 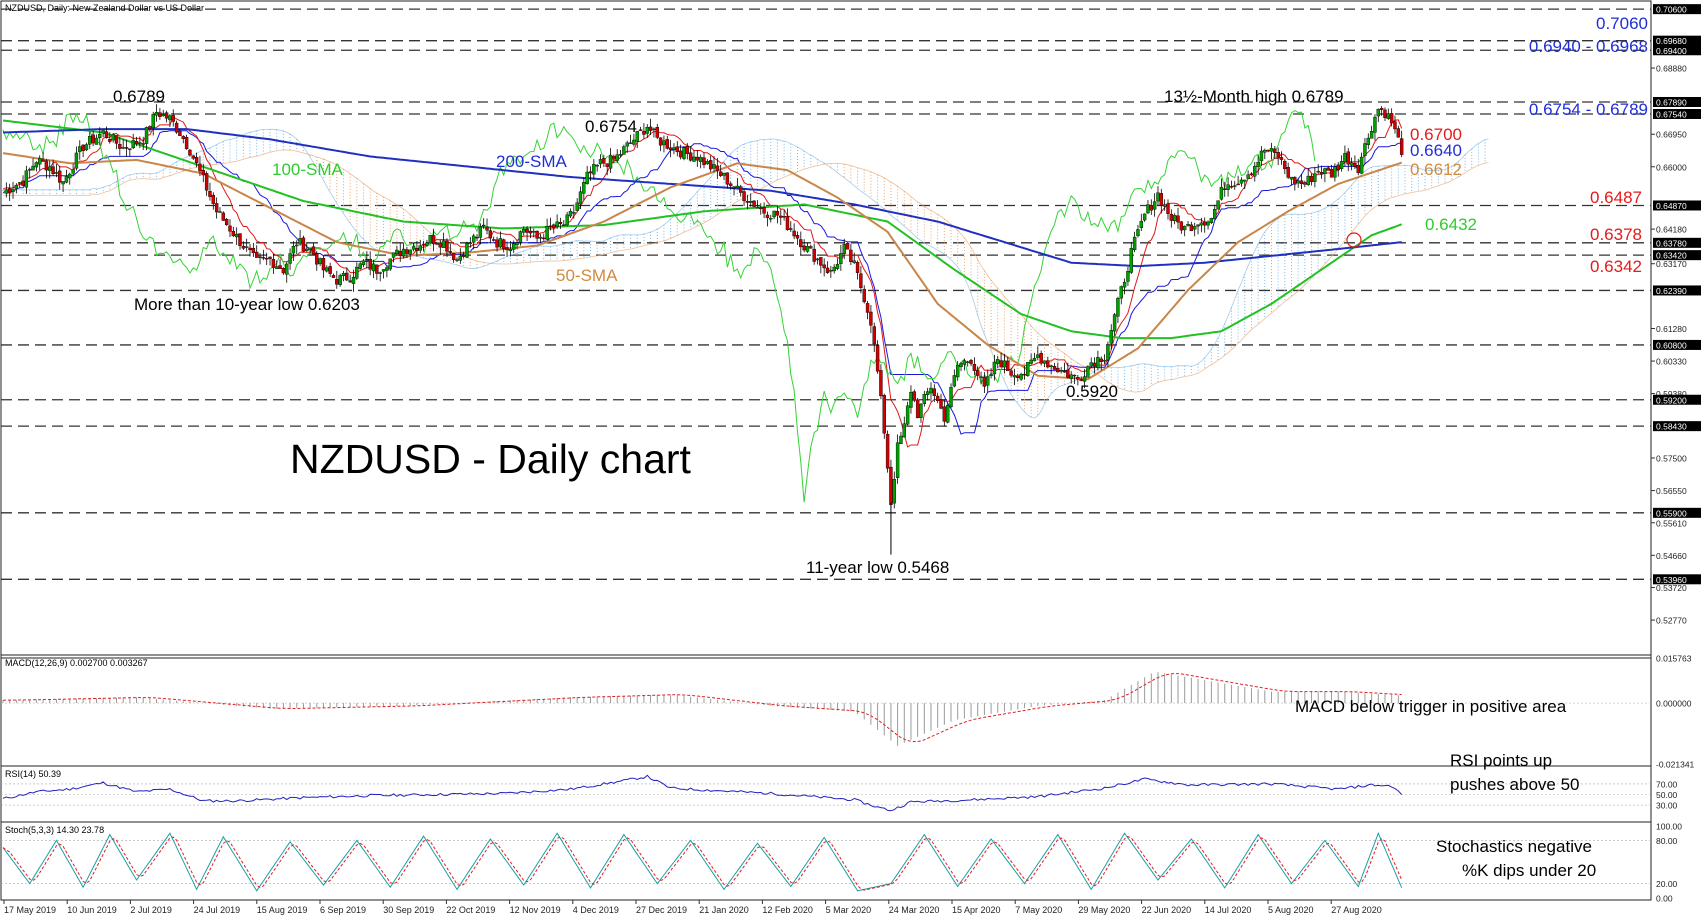 What do you see at coordinates (470, 910) in the screenshot?
I see `time-tick-label: 22 Oct 2019` at bounding box center [470, 910].